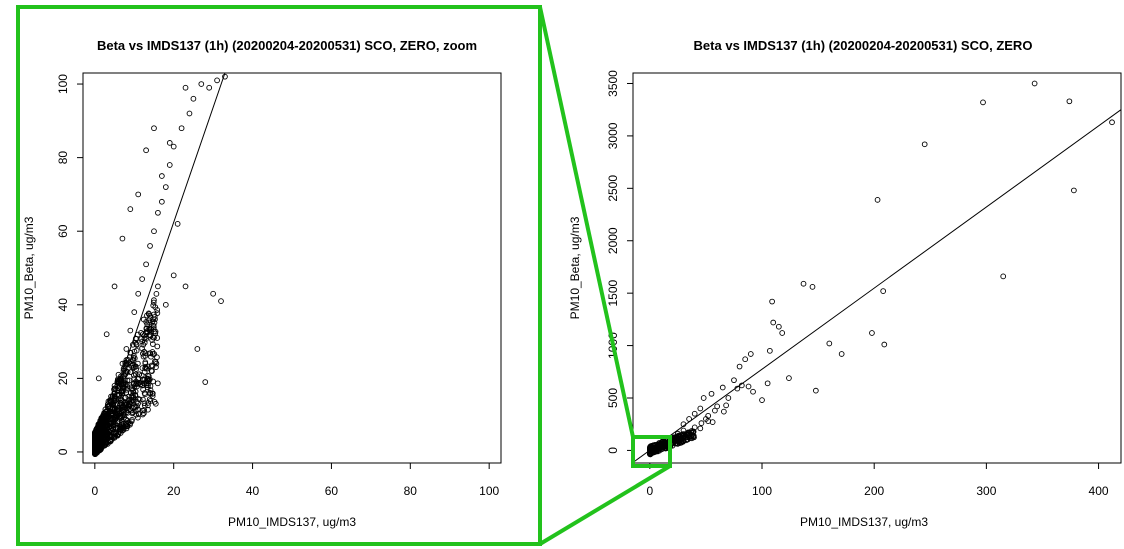 The width and height of the screenshot is (1124, 549). What do you see at coordinates (671, 443) in the screenshot?
I see `full-dense-cloud-group` at bounding box center [671, 443].